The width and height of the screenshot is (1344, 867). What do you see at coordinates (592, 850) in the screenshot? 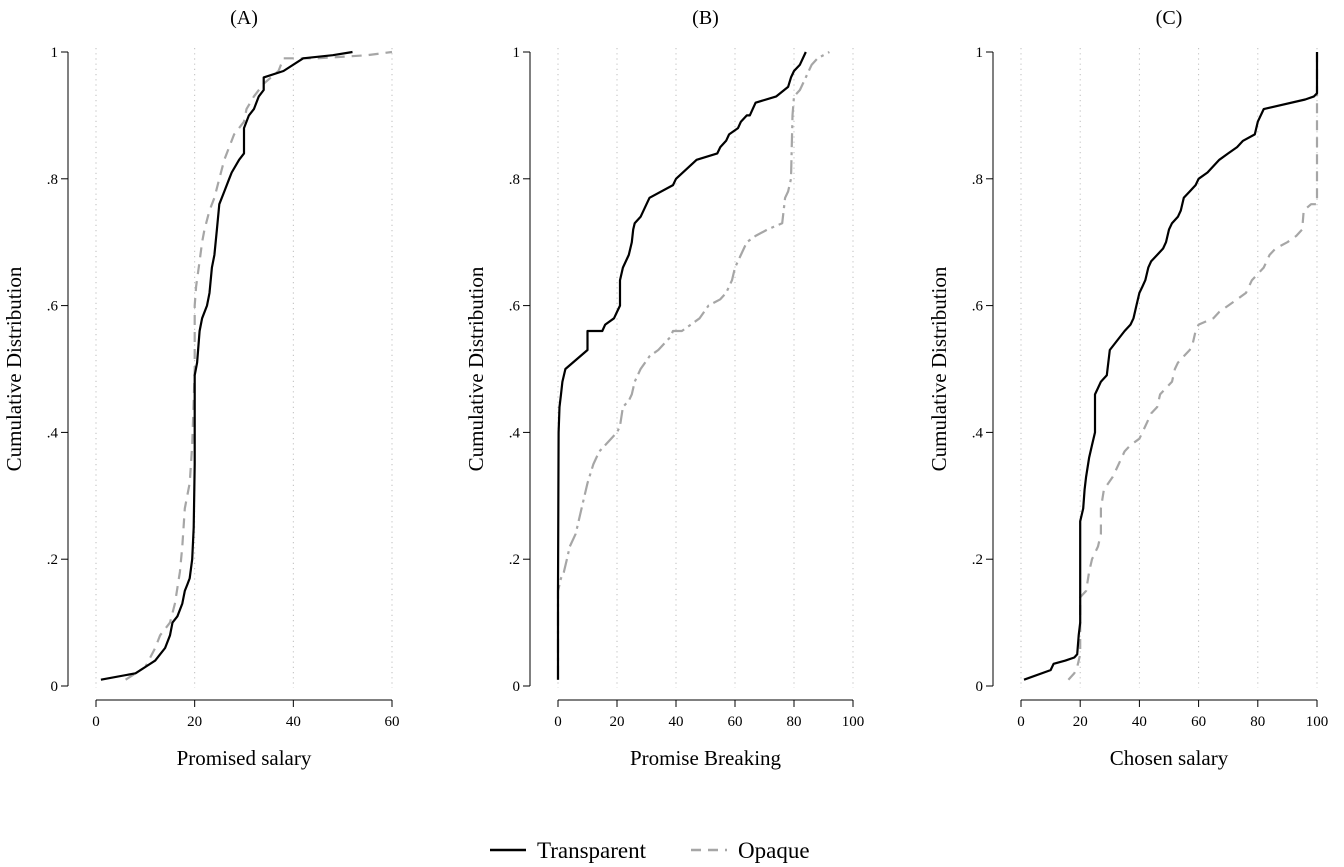
I see `legend-transparent-label: Transparent` at bounding box center [592, 850].